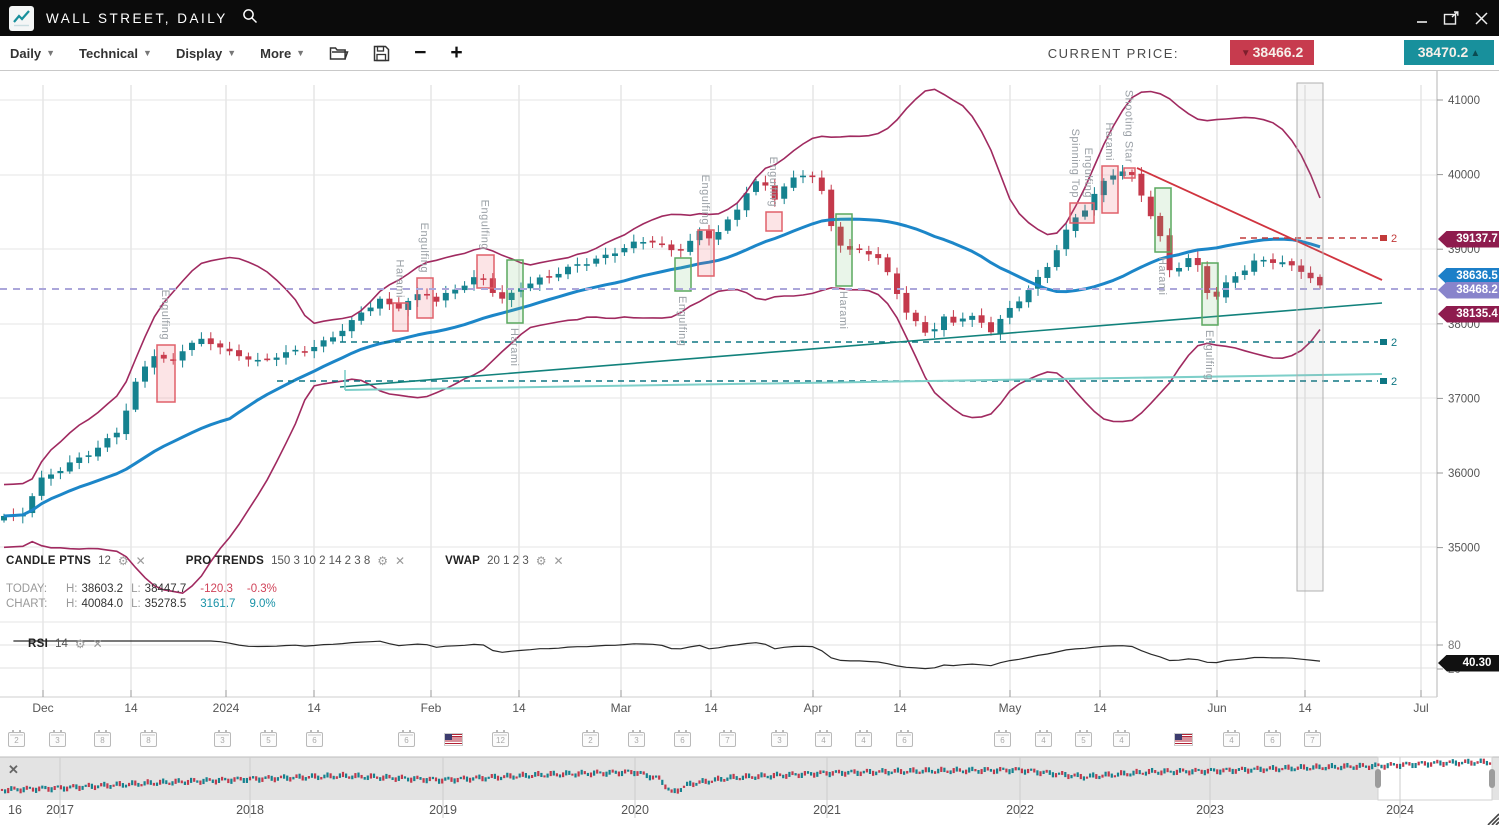 This screenshot has width=1499, height=825. Describe the element at coordinates (383, 561) in the screenshot. I see `pro-trends-settings-icon: ⚙` at that location.